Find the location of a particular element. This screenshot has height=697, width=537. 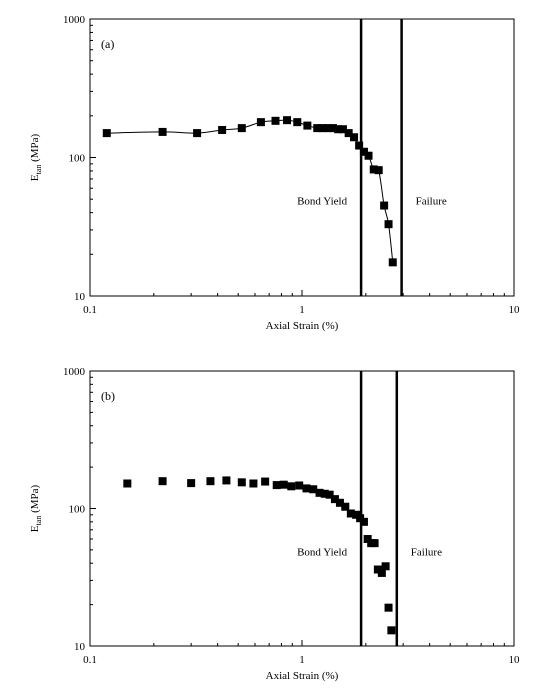

panel-label: (b) is located at coordinates (108, 396).